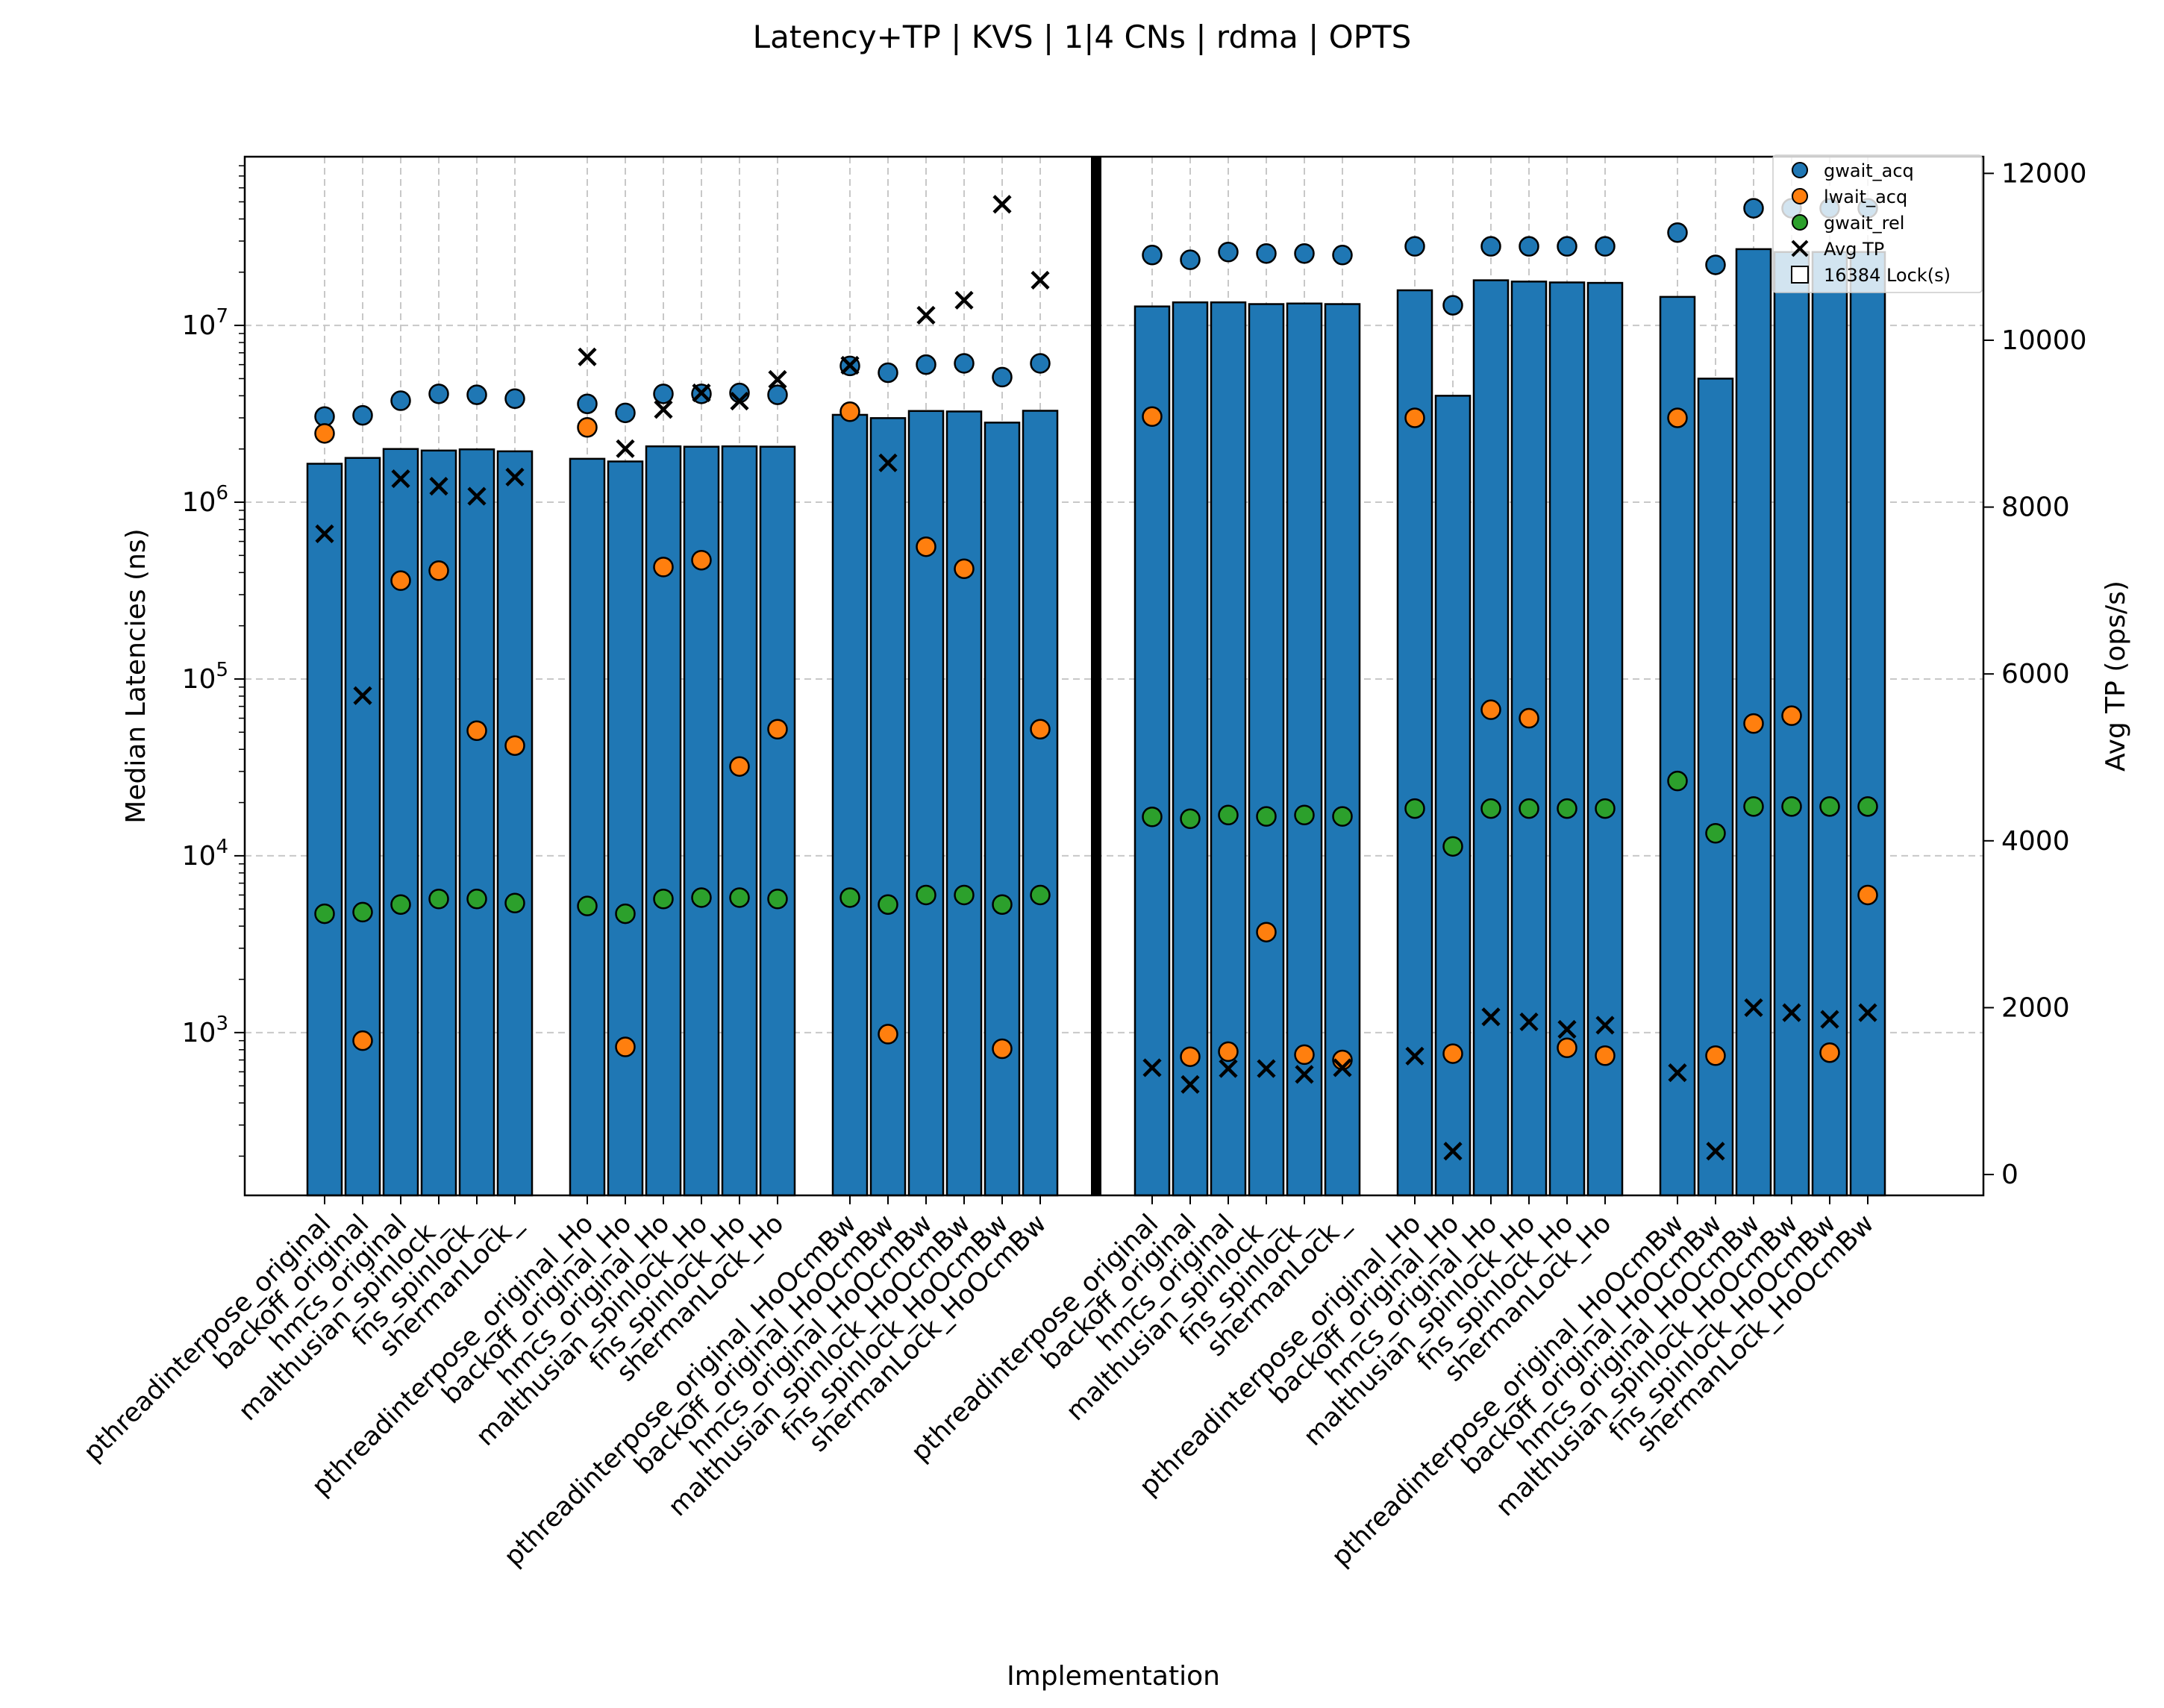 The height and width of the screenshot is (1708, 2164). I want to click on legend-gwait-rel-label: gwait_rel, so click(1864, 223).